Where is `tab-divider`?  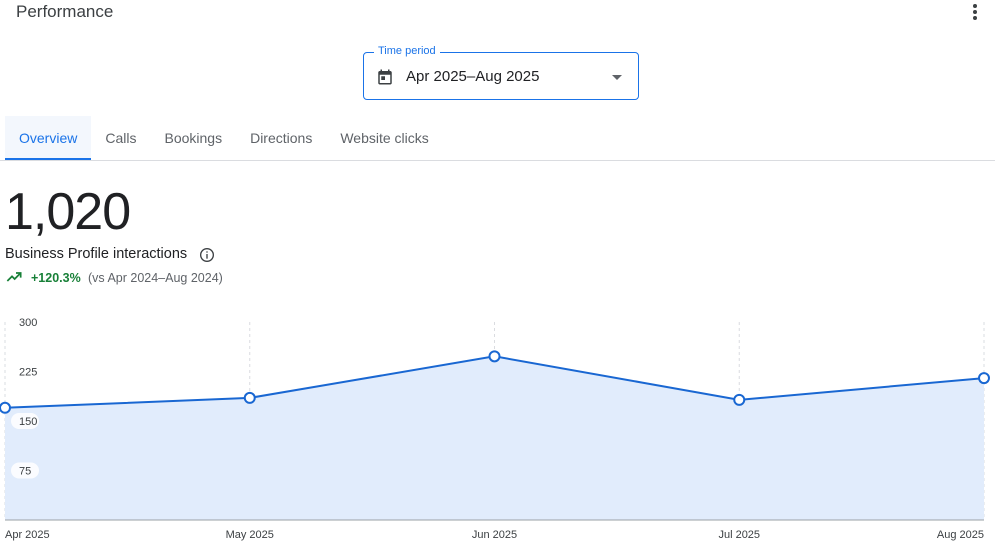 tab-divider is located at coordinates (497, 160).